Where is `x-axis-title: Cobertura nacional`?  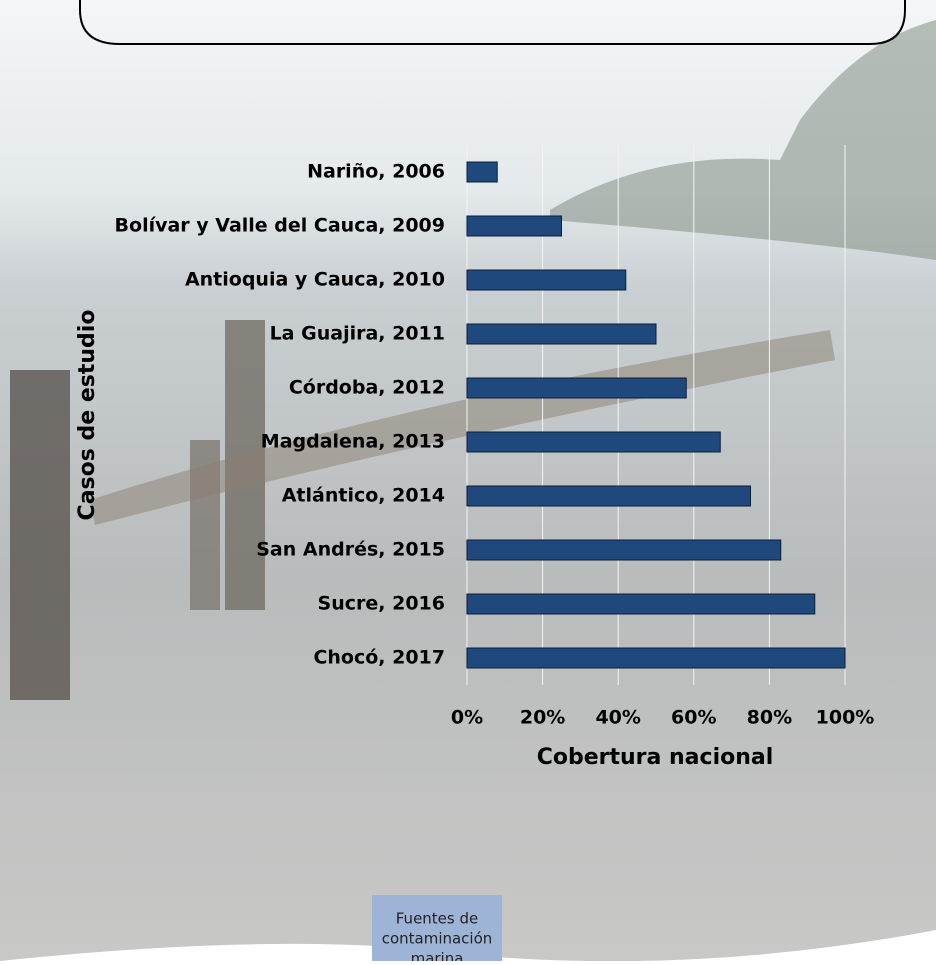 x-axis-title: Cobertura nacional is located at coordinates (655, 757).